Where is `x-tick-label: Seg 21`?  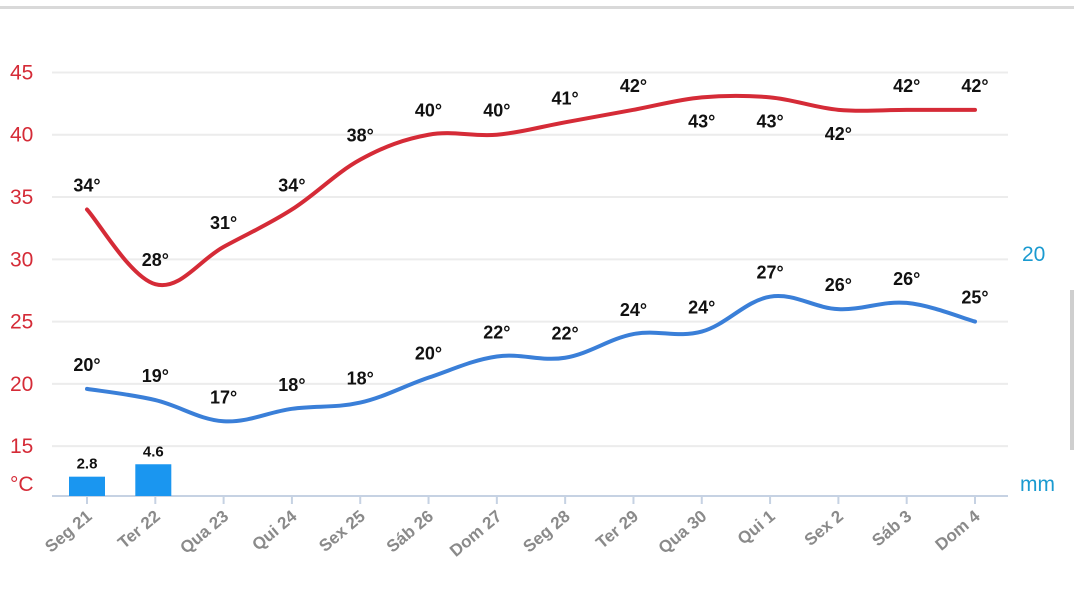
x-tick-label: Seg 21 is located at coordinates (68, 532).